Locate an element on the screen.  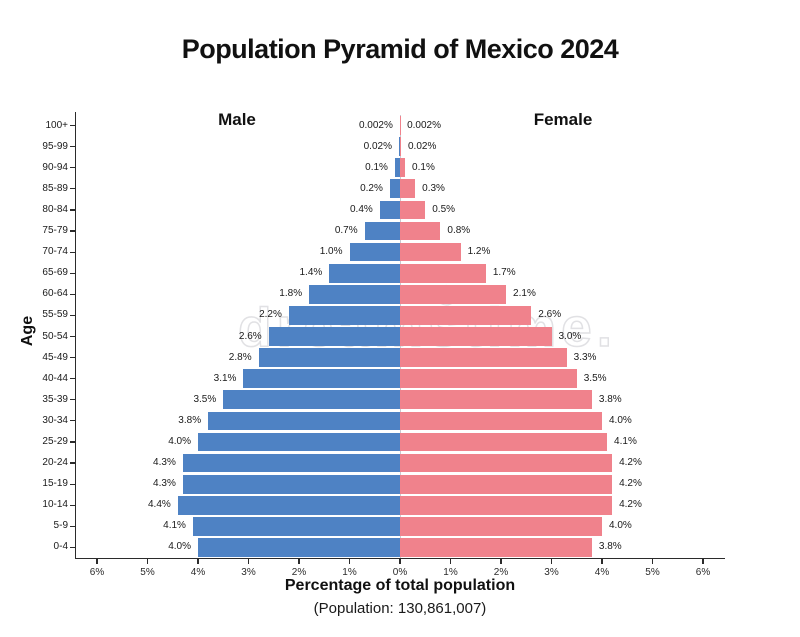
male-value-label: 1.0% is located at coordinates (331, 252).